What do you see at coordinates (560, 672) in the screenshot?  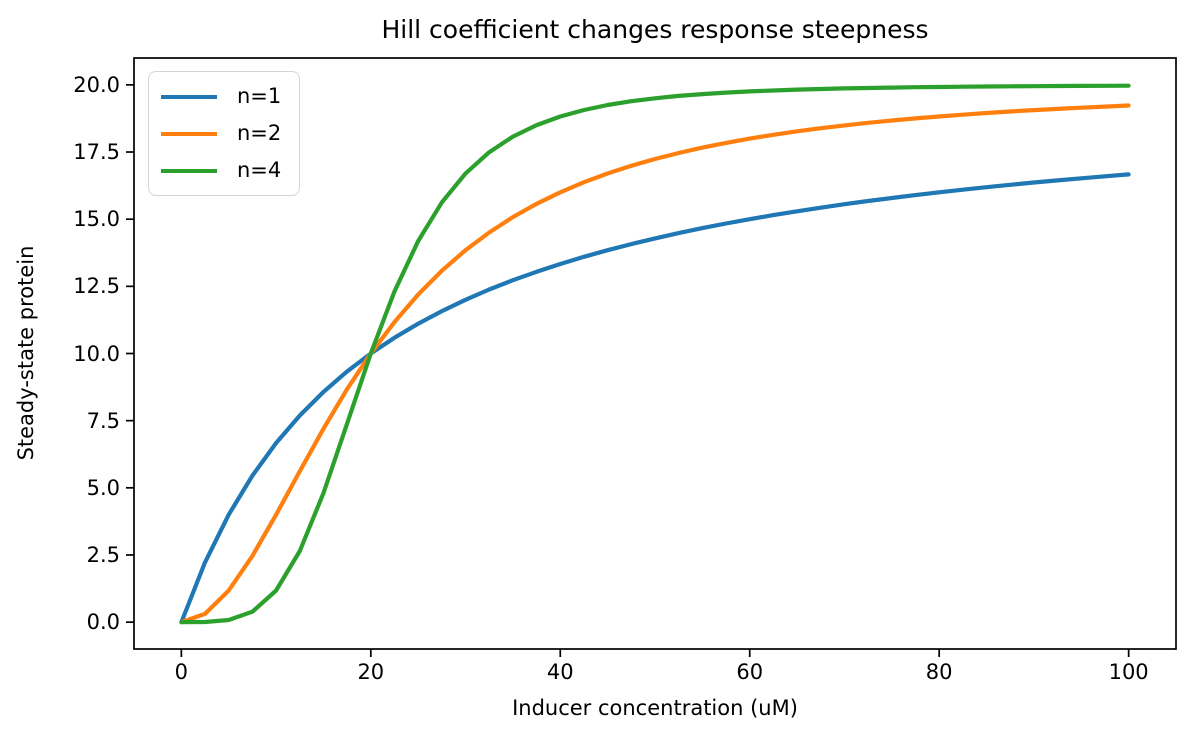 I see `x-tick-label: 40` at bounding box center [560, 672].